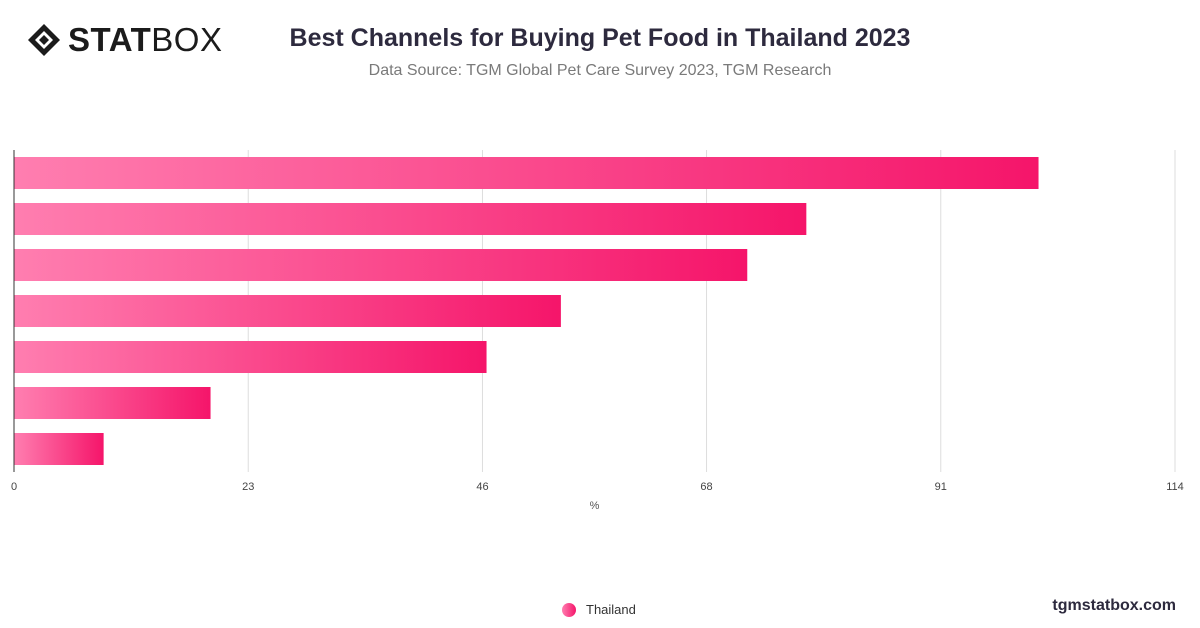 The image size is (1200, 628). What do you see at coordinates (611, 609) in the screenshot?
I see `legend-label-thailand: Thailand` at bounding box center [611, 609].